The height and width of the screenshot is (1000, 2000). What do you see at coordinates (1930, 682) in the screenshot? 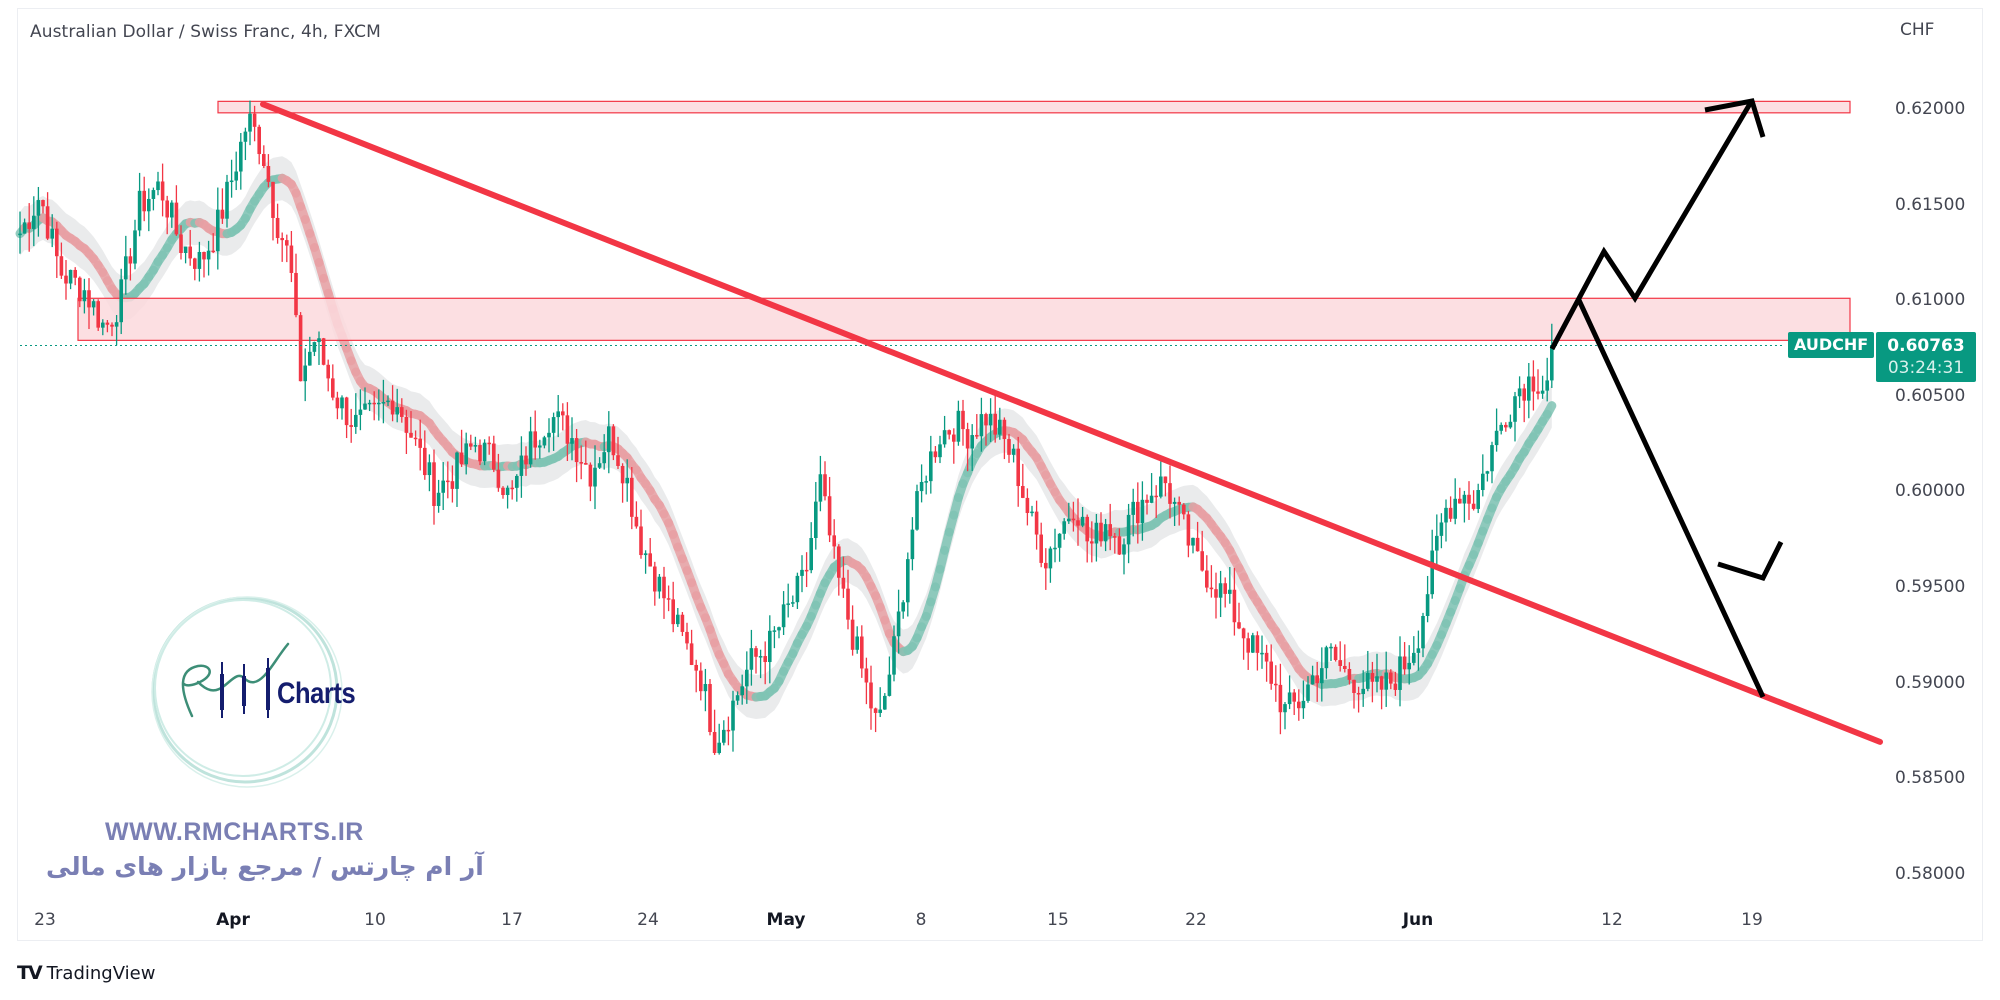
I see `price-tick: 0.59000` at bounding box center [1930, 682].